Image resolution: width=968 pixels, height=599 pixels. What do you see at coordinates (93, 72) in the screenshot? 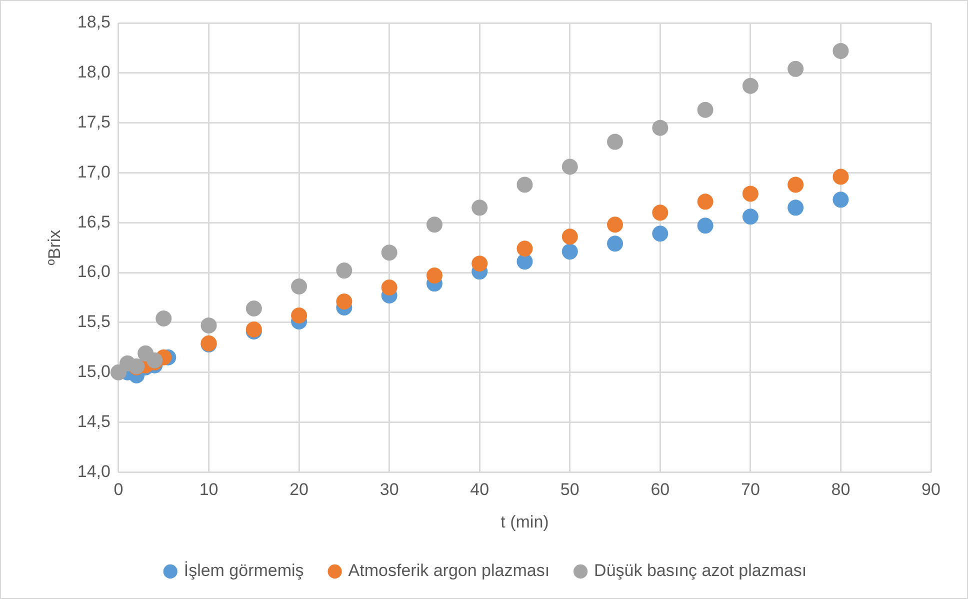
I see `y-tick-label: 18,0` at bounding box center [93, 72].